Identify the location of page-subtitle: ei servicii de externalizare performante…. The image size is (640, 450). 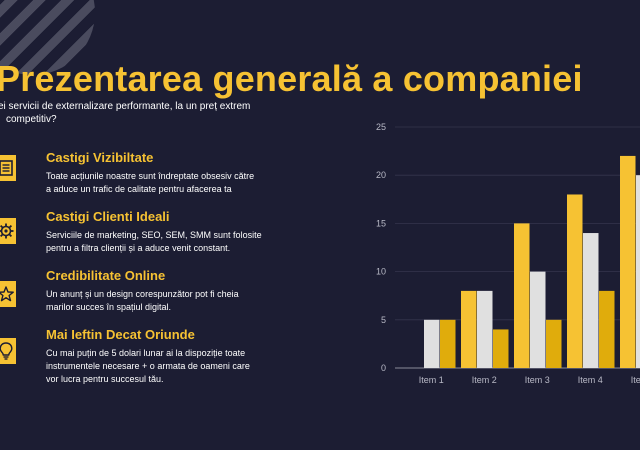
(139, 113).